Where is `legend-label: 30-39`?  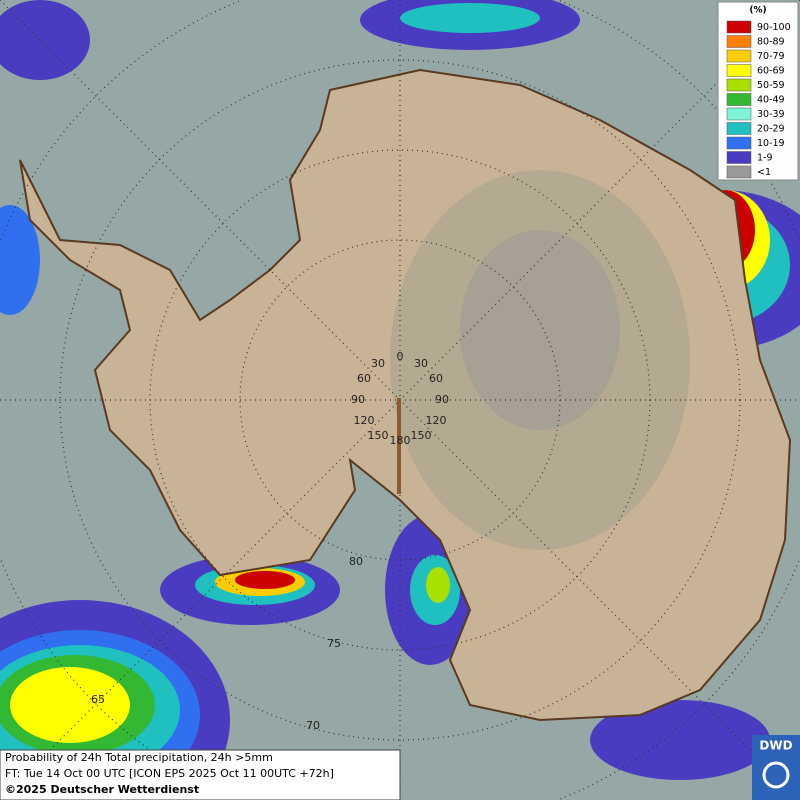
legend-label: 30-39 is located at coordinates (771, 114).